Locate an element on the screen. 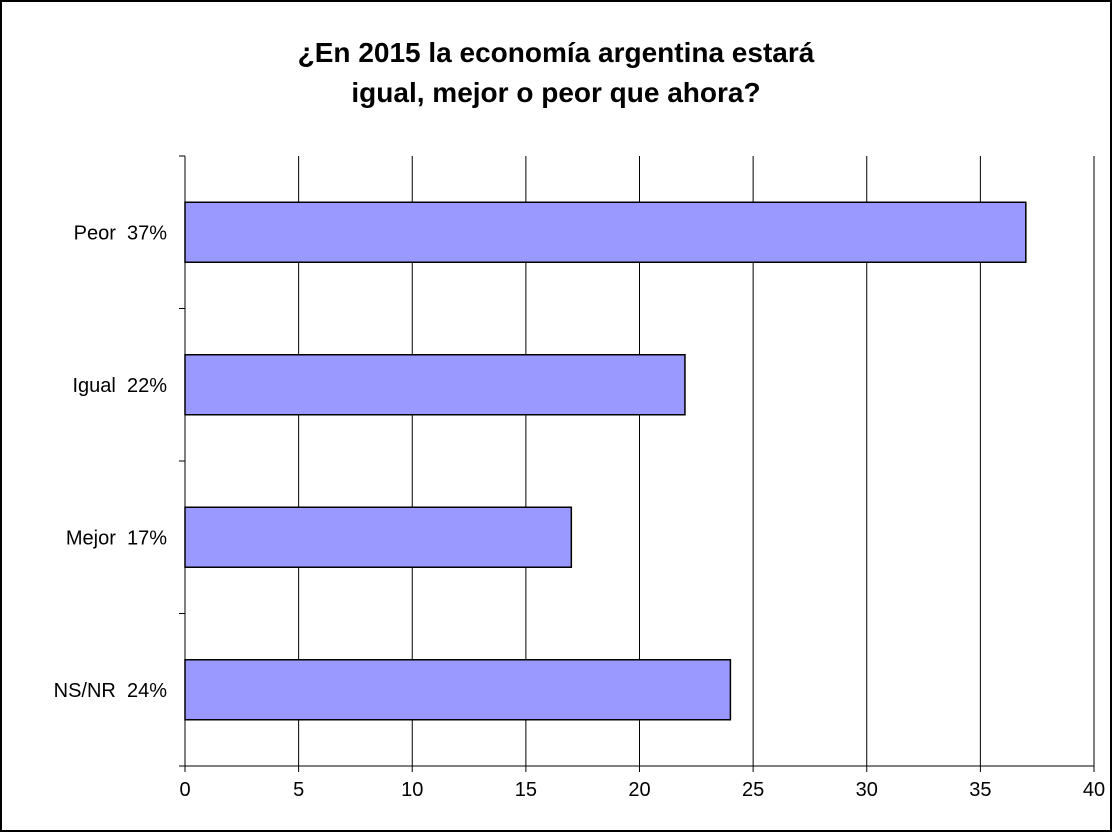  category-label-0: Peor 37% is located at coordinates (121, 233).